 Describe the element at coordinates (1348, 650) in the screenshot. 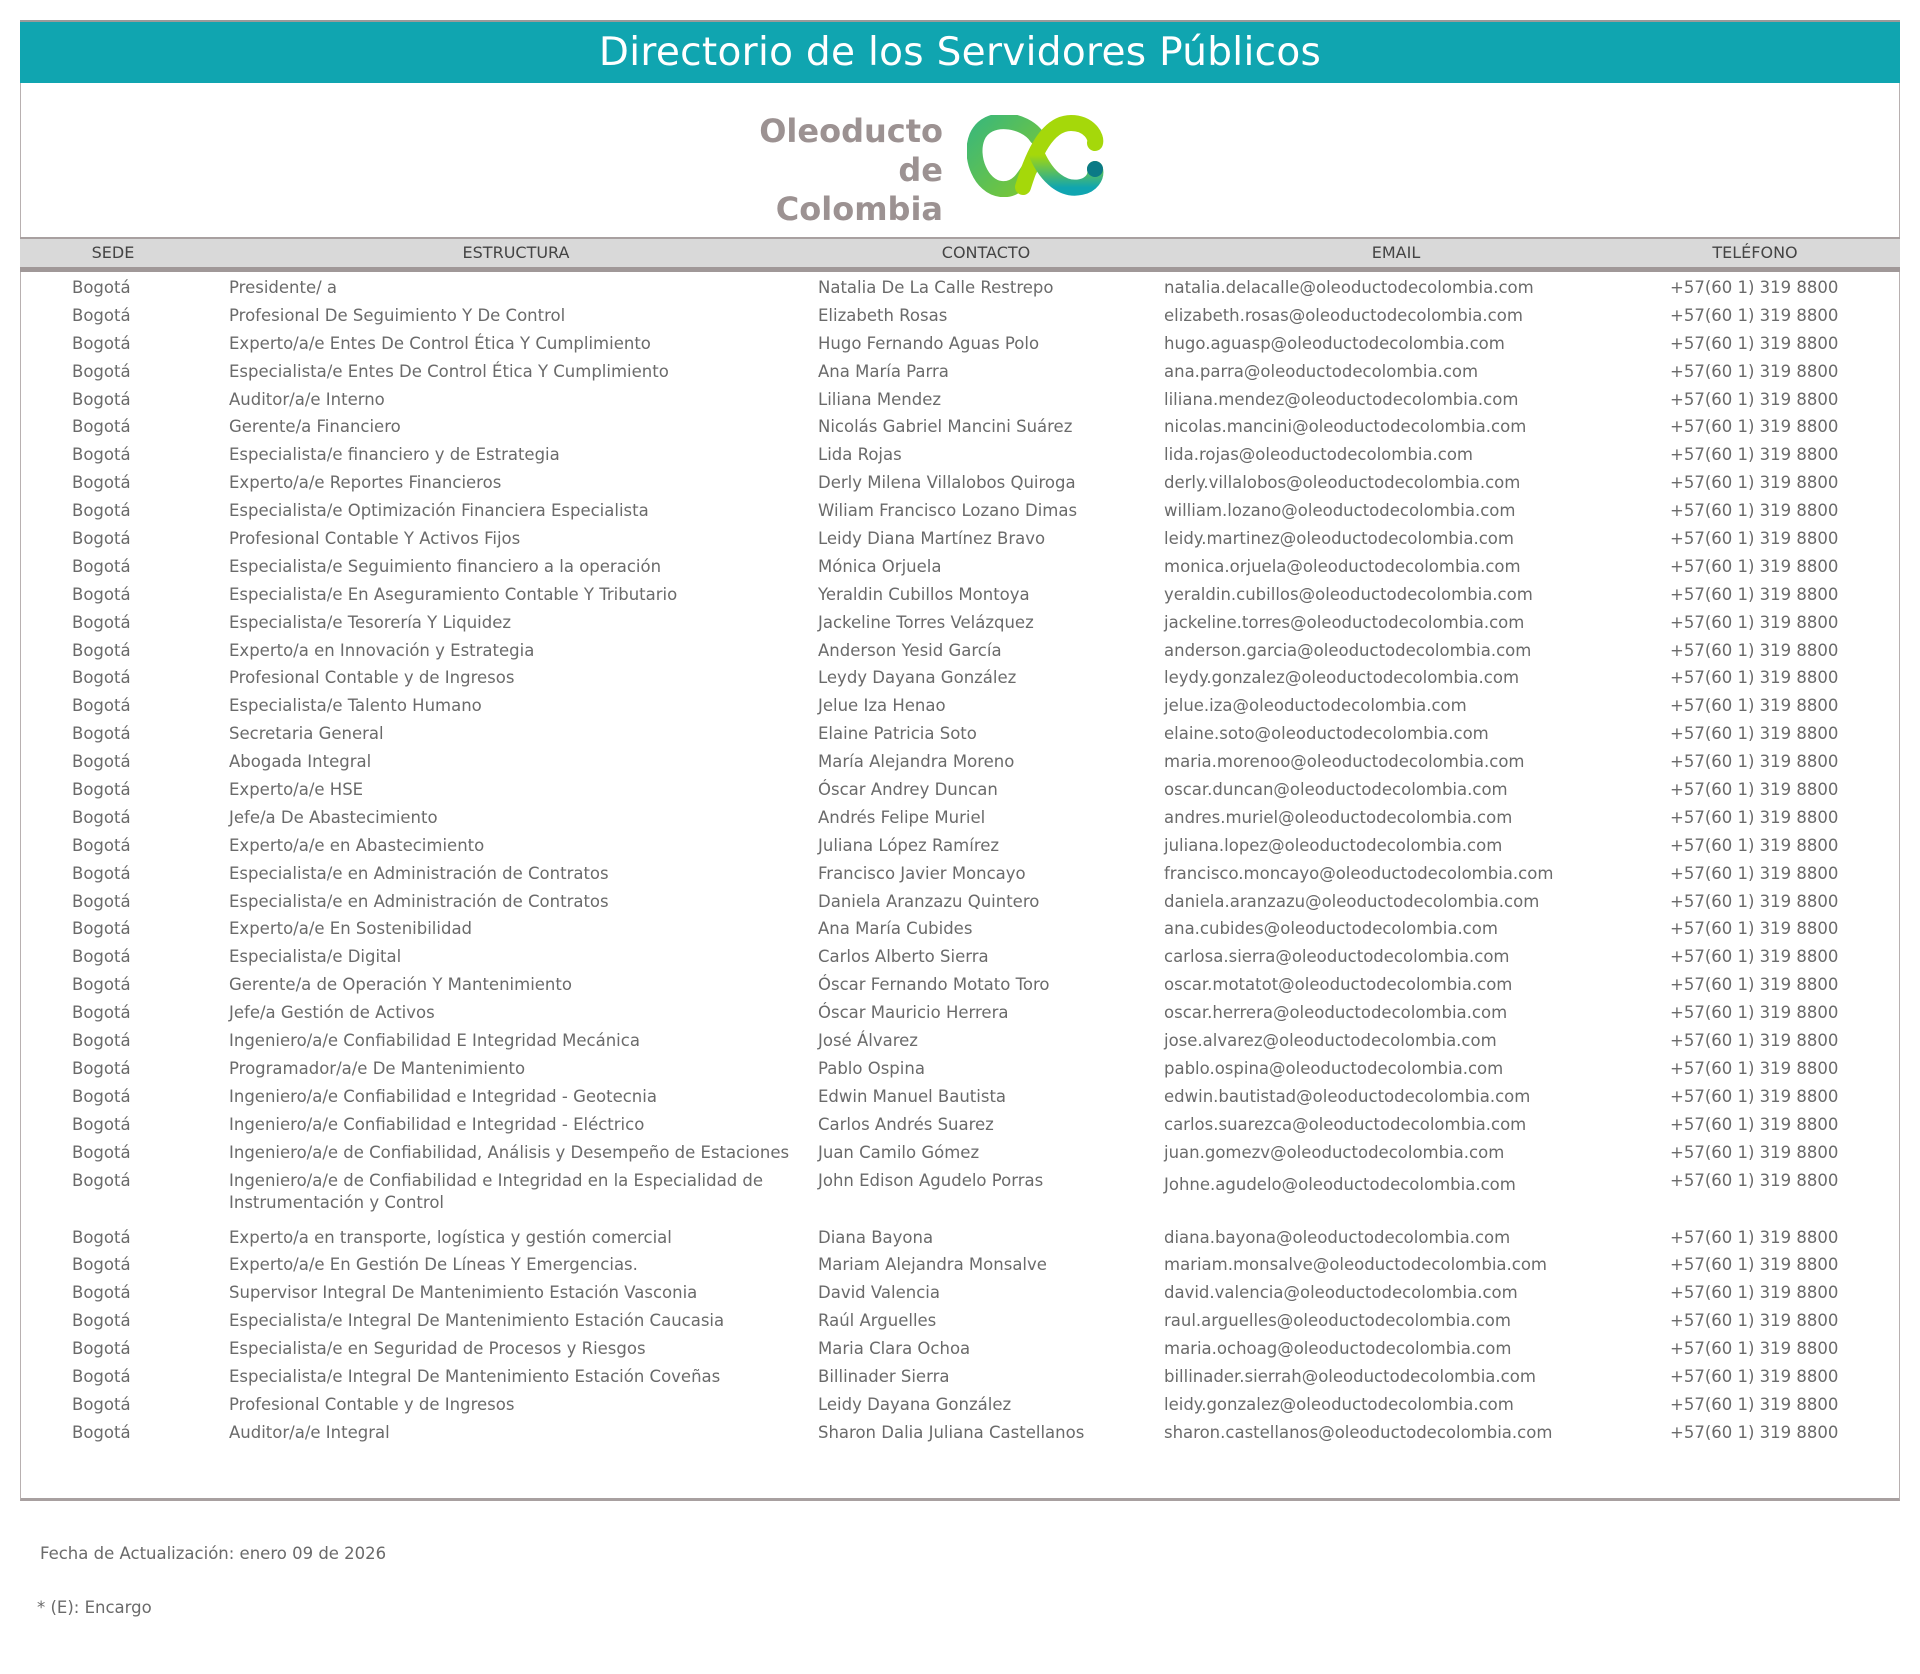

I see `email-link: anderson.garcia@oleoductodecolombia.com` at that location.